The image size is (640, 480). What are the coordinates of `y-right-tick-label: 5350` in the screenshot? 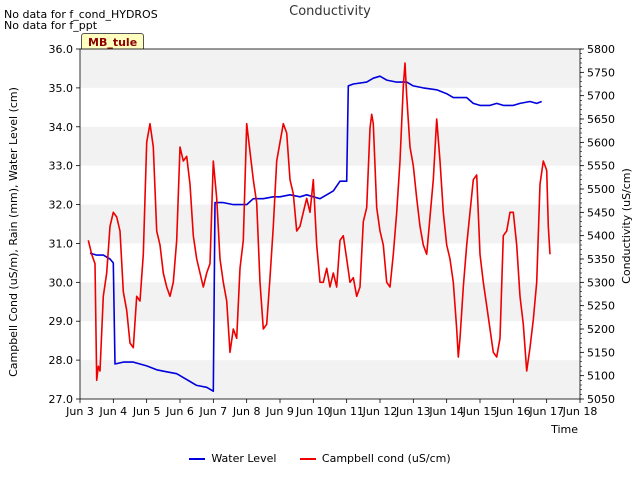 It's located at (601, 259).